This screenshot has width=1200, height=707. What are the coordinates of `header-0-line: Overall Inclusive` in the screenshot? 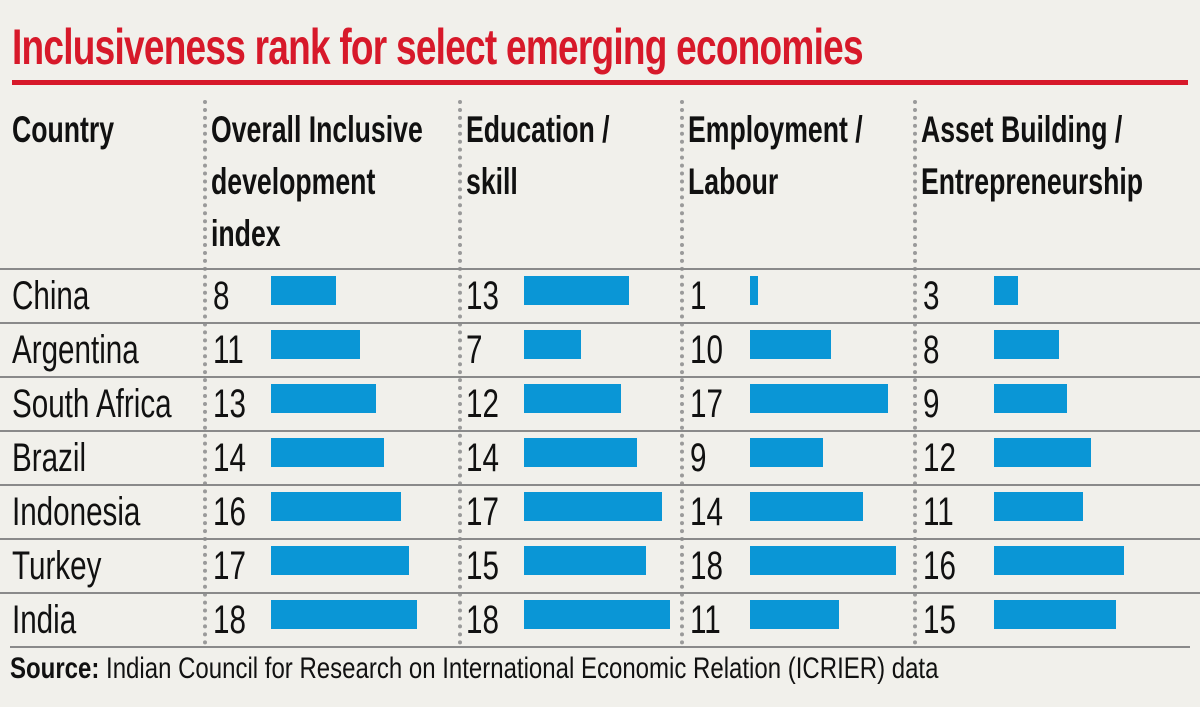 It's located at (317, 129).